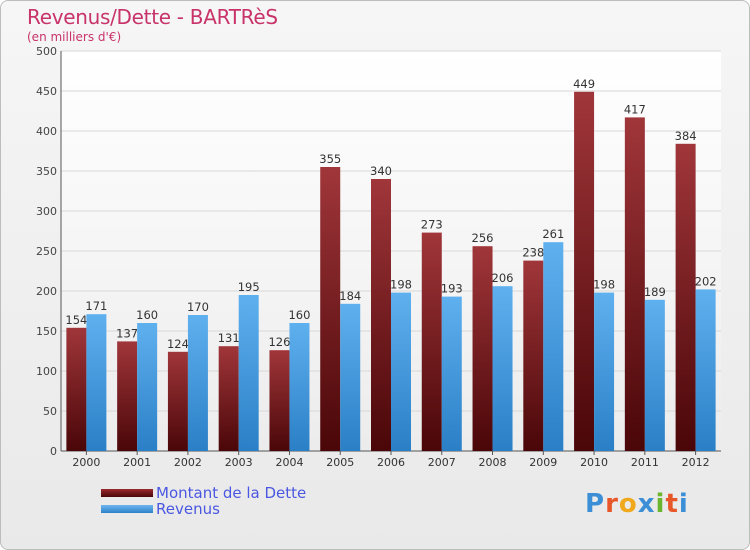 The height and width of the screenshot is (550, 750). Describe the element at coordinates (231, 493) in the screenshot. I see `legend-label-dette: Montant de la Dette` at that location.